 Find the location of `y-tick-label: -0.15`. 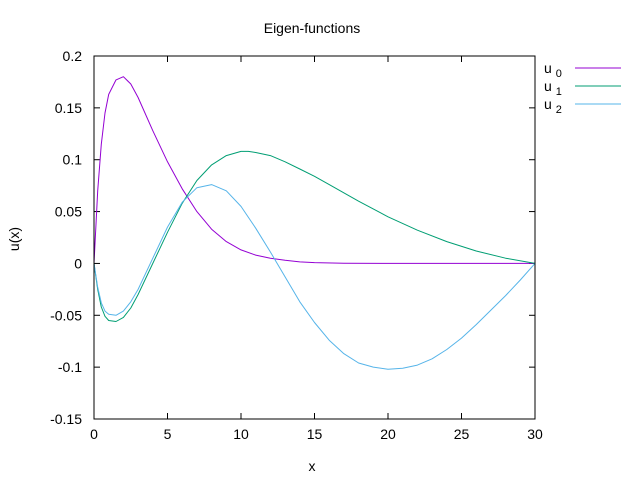

y-tick-label: -0.15 is located at coordinates (66, 419).